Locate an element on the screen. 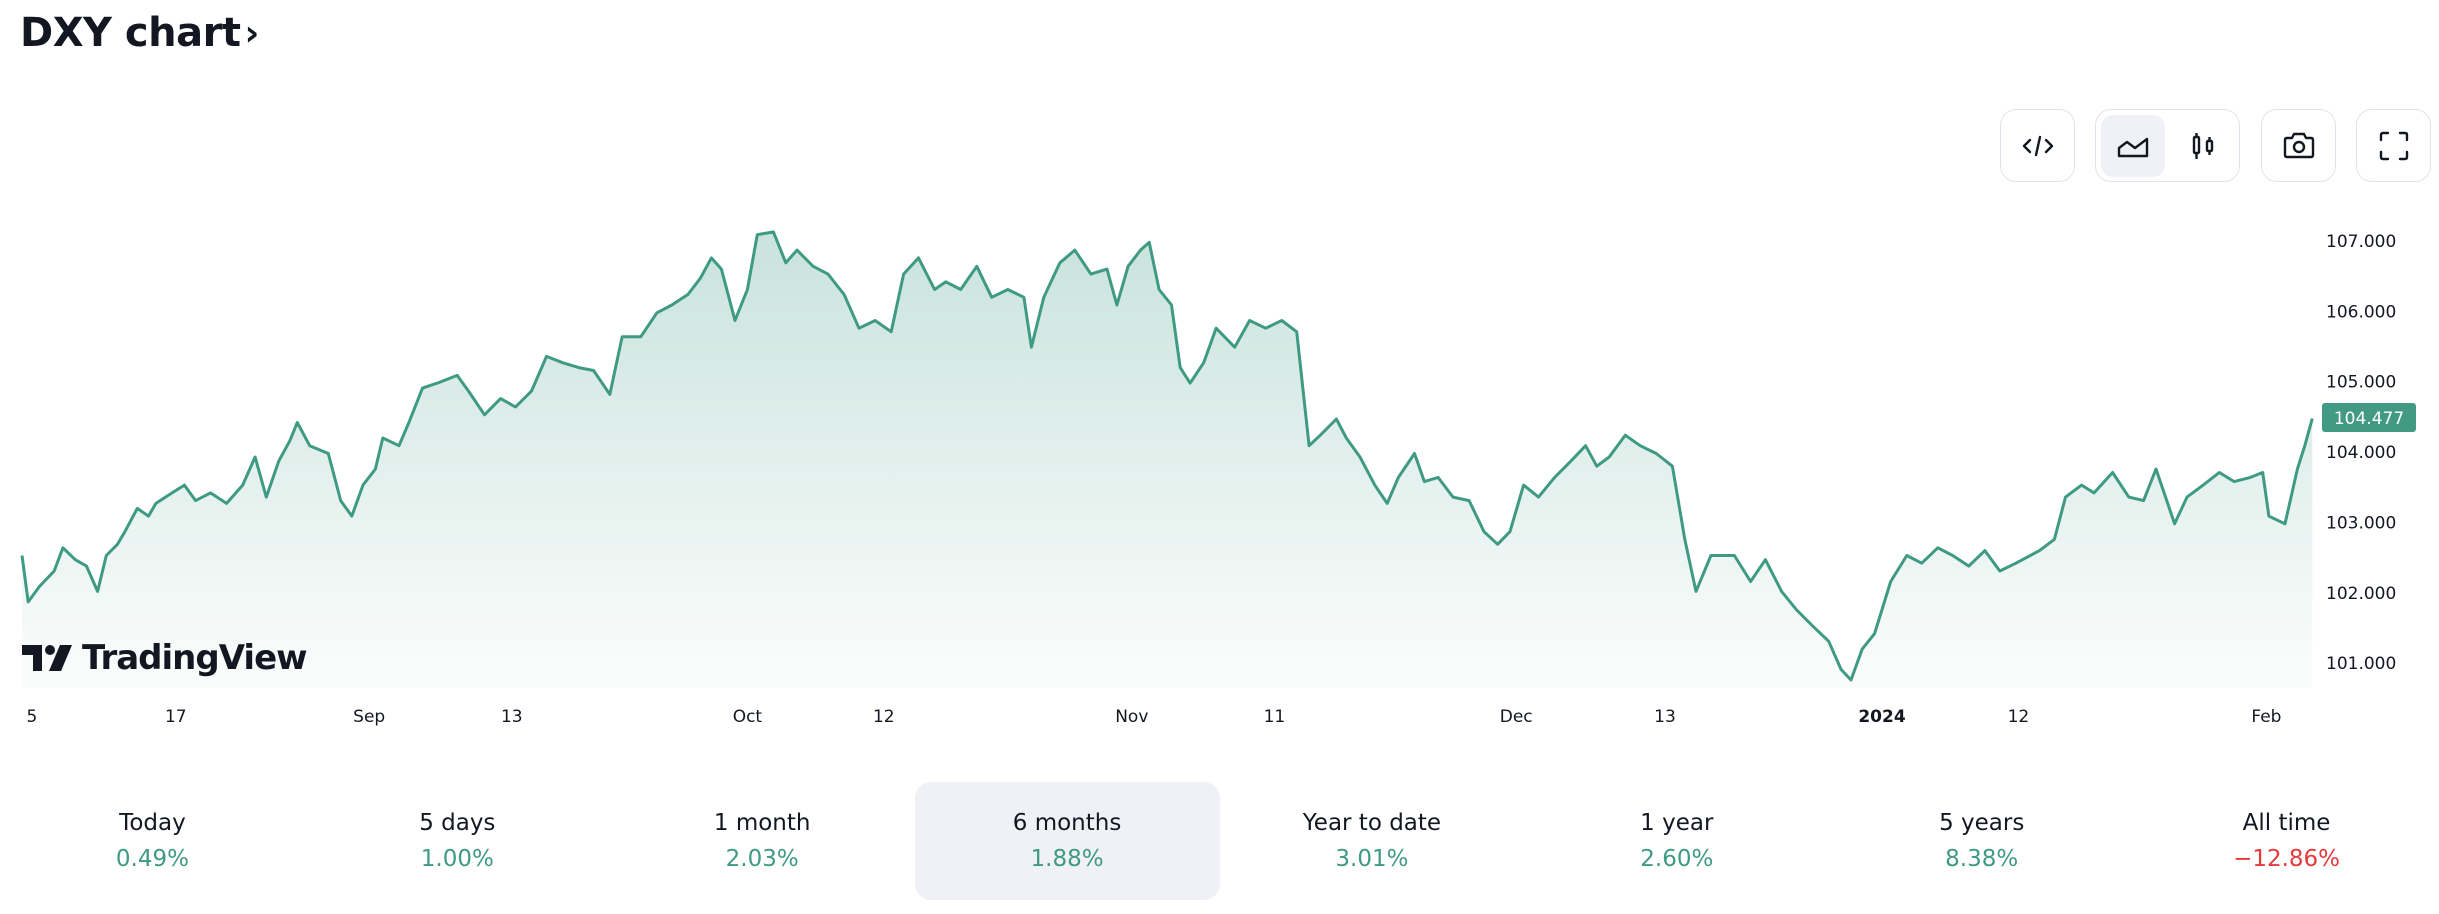 The width and height of the screenshot is (2439, 914). period-change: 0.49% is located at coordinates (152, 859).